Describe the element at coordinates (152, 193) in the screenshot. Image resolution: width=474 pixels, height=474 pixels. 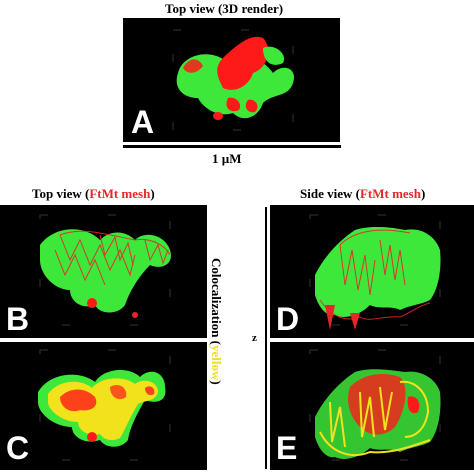
I see `left-title-suffix: )` at that location.